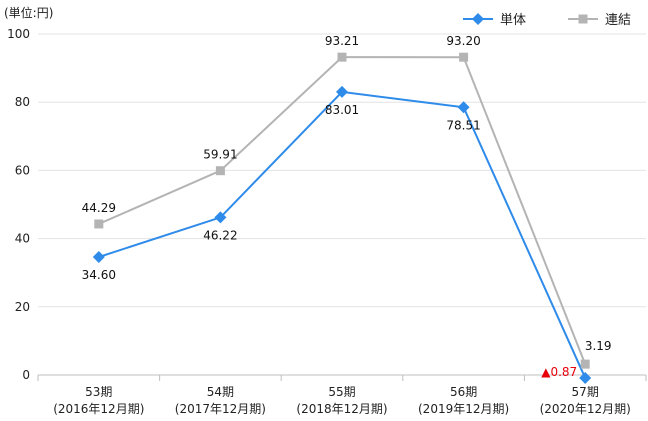 The width and height of the screenshot is (648, 421). I want to click on data-label: ▲0.87, so click(559, 372).